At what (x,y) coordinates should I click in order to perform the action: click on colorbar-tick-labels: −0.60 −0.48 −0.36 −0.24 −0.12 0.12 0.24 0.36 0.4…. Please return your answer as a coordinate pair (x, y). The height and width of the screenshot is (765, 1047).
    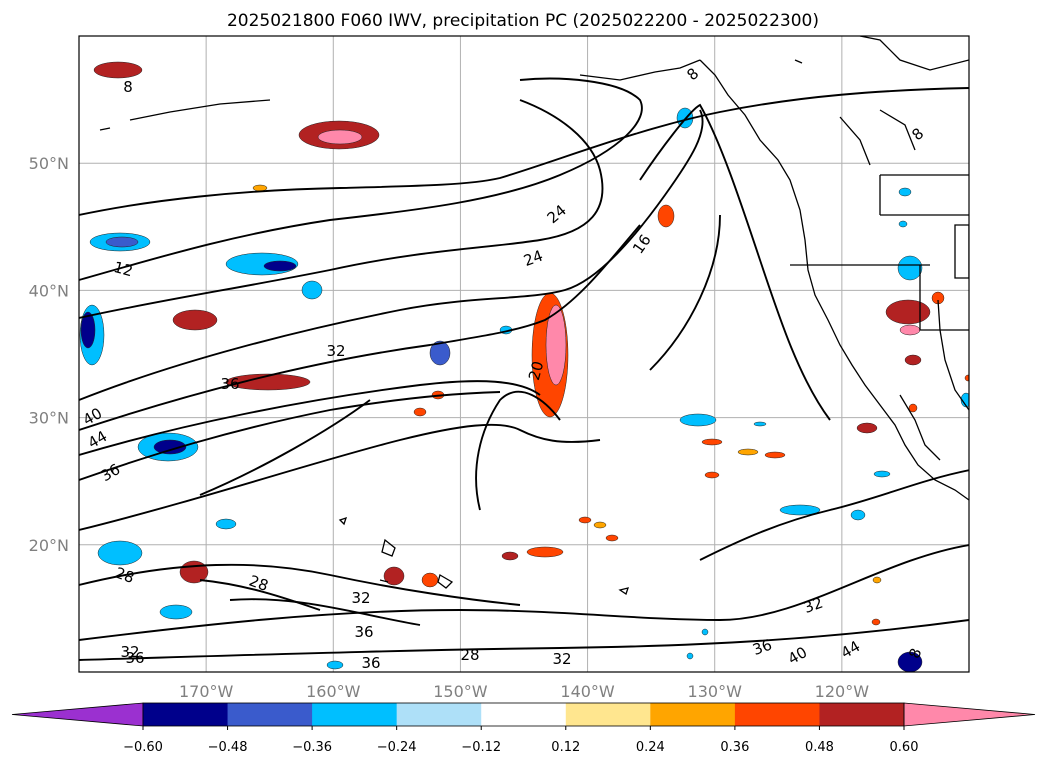
    Looking at the image, I should click on (520, 740).